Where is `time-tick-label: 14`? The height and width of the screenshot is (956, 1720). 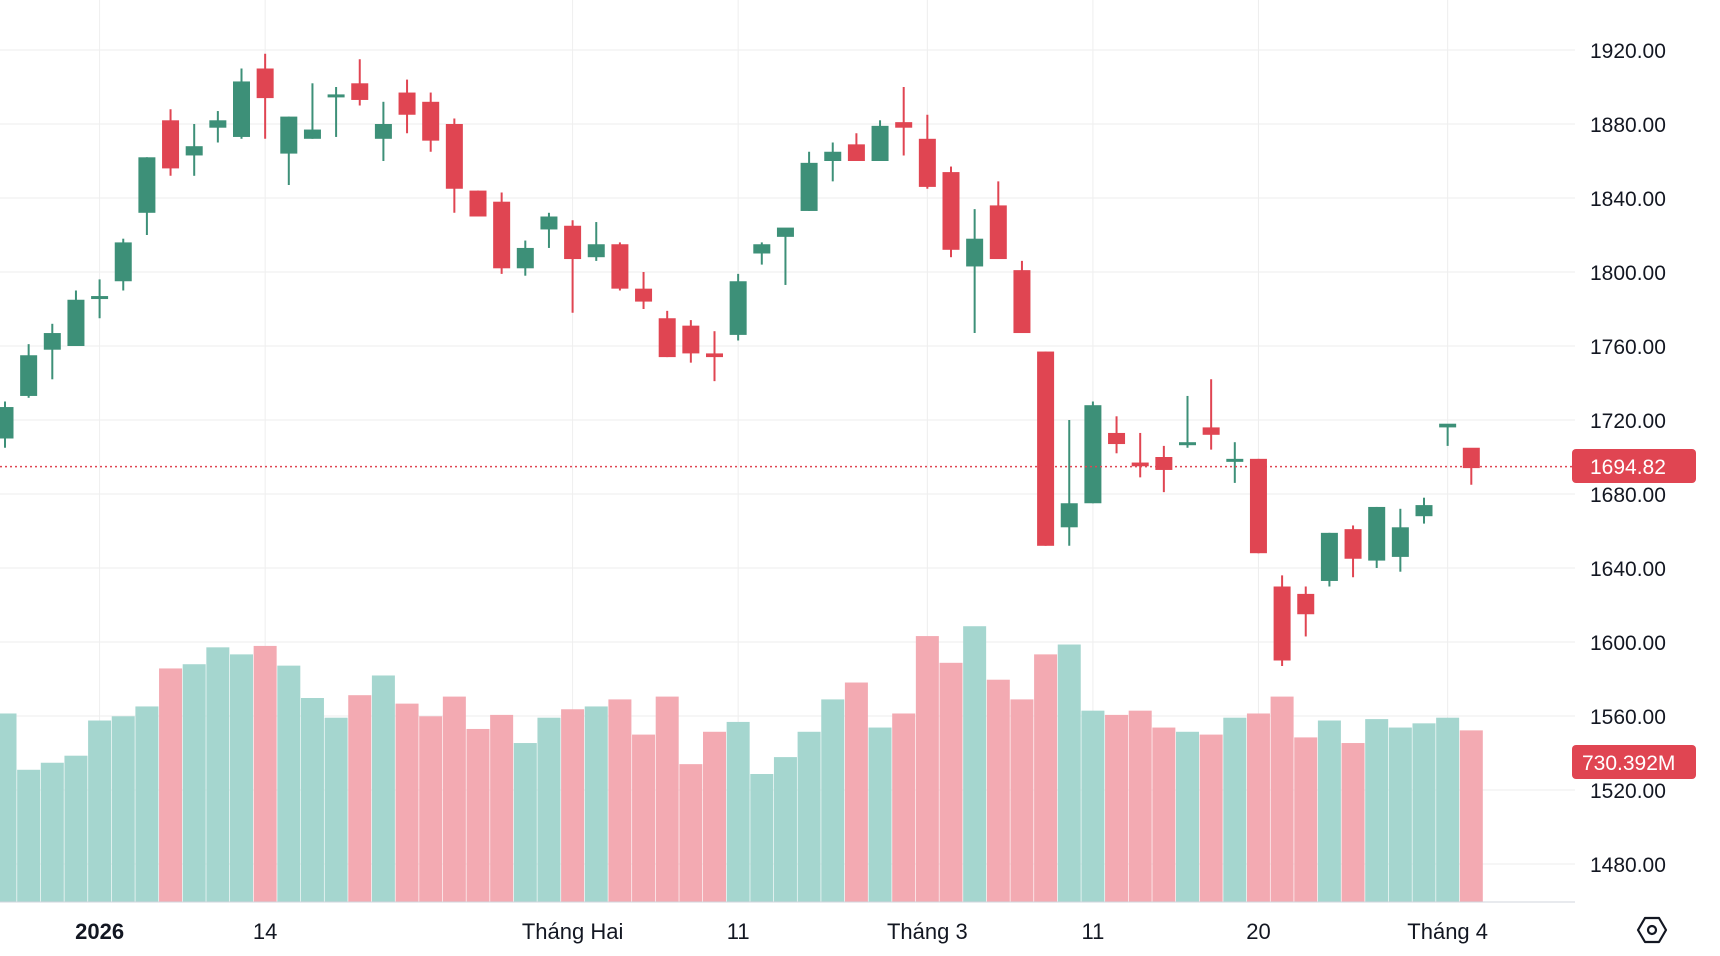
time-tick-label: 14 is located at coordinates (265, 931).